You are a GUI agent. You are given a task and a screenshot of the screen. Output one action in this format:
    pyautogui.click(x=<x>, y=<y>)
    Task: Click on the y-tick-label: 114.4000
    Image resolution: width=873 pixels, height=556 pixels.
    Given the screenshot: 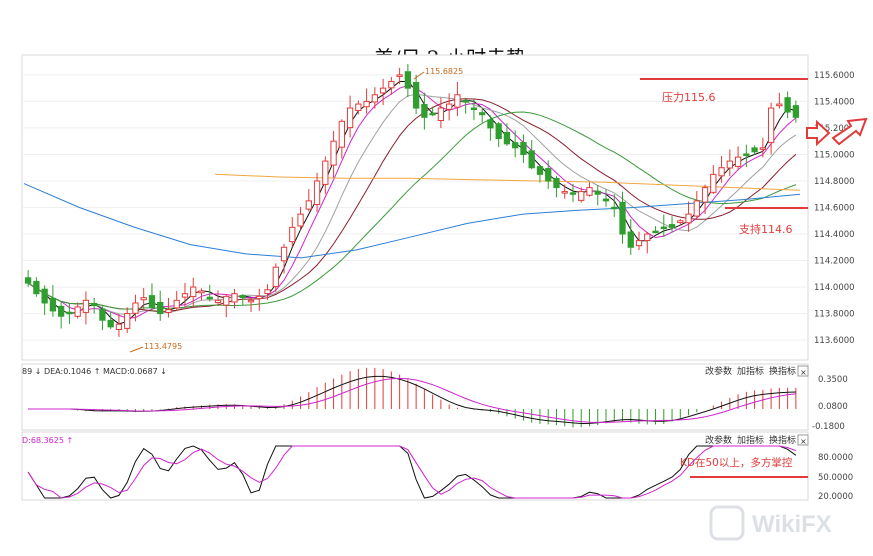 What is the action you would take?
    pyautogui.click(x=834, y=235)
    